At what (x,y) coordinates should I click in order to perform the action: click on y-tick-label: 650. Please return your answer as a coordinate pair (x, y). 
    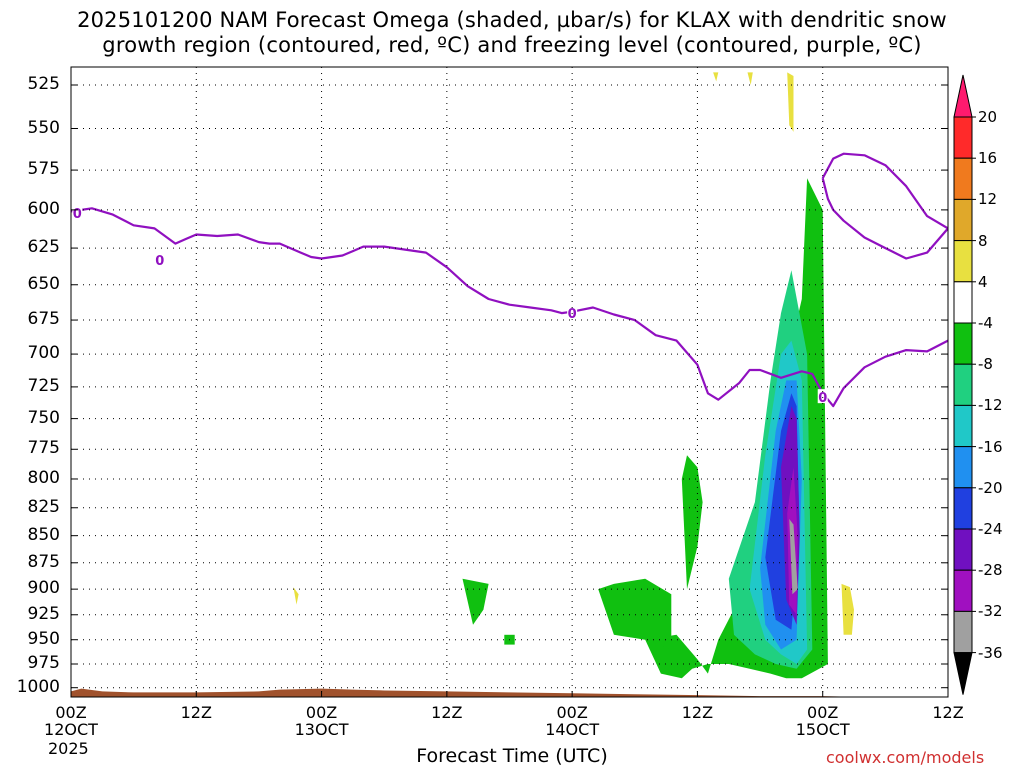
    Looking at the image, I should click on (43, 283).